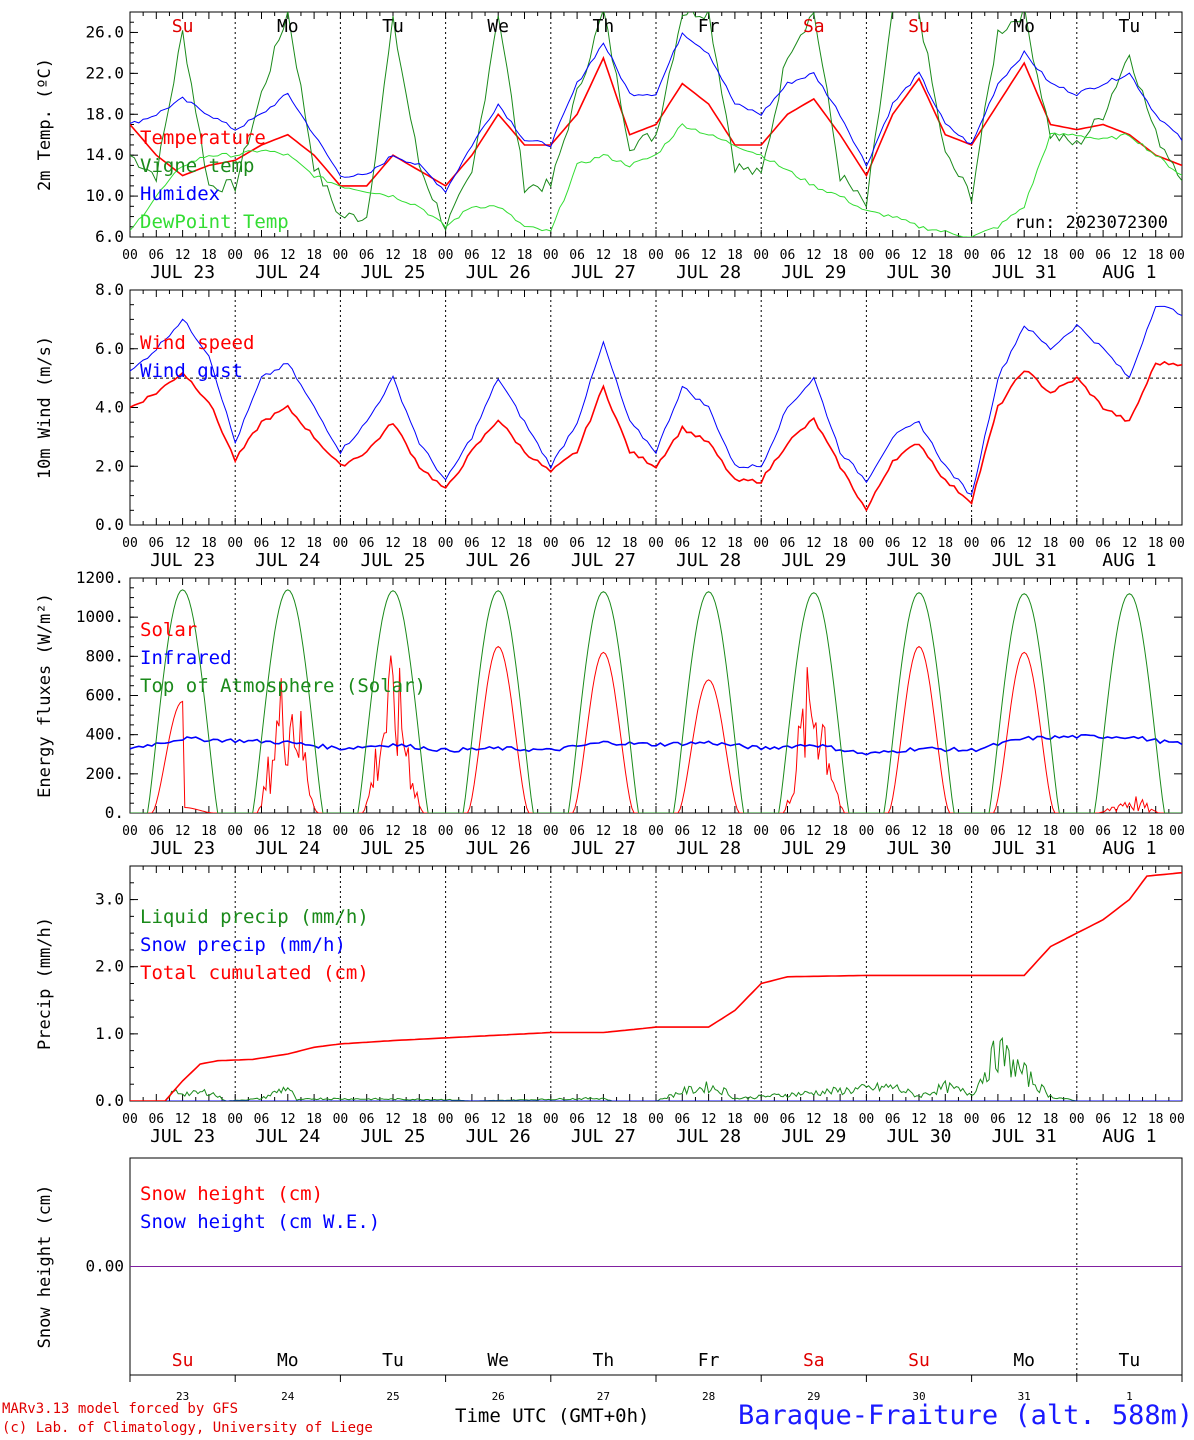  I want to click on y-tick-label: 14.0, so click(104, 154).